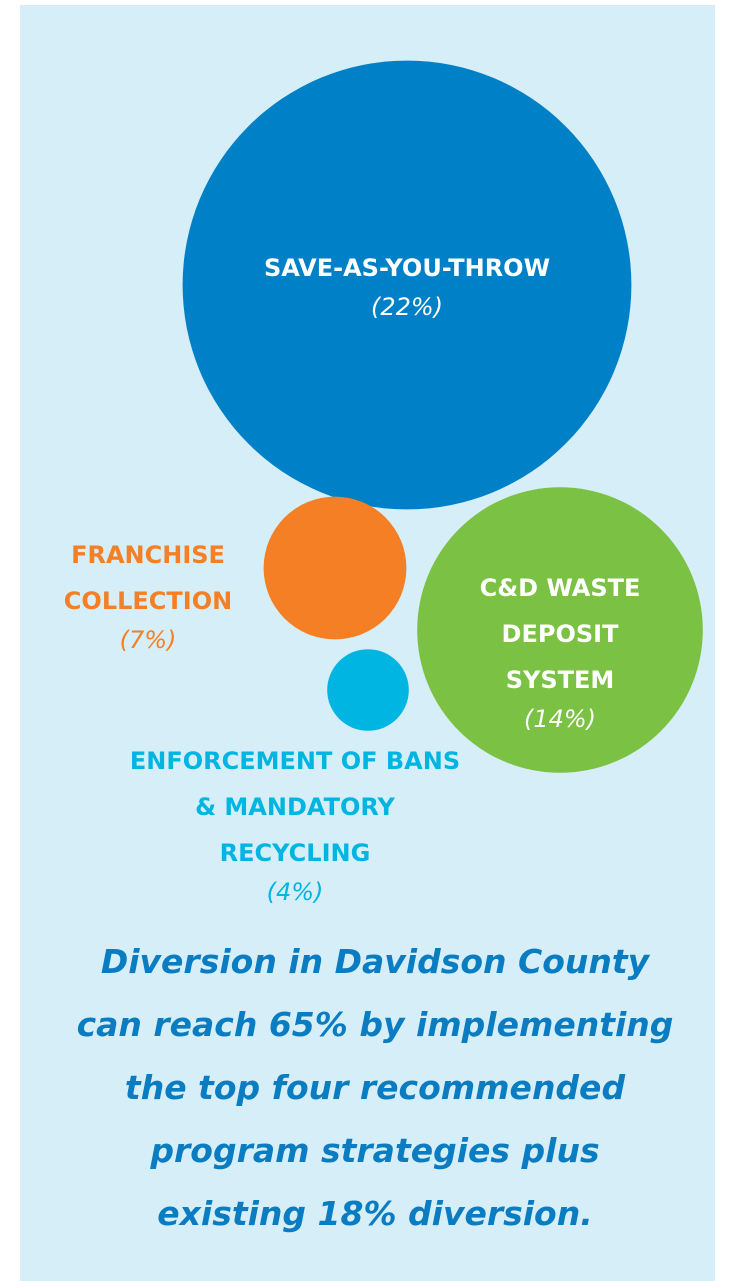  Describe the element at coordinates (560, 634) in the screenshot. I see `bubble-label: C&D WASTE DEPOSIT SYSTEM` at that location.